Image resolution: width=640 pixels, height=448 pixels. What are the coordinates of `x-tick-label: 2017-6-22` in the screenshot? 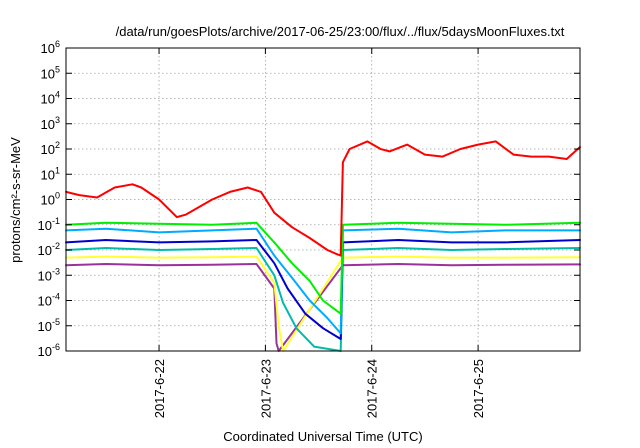 It's located at (159, 388).